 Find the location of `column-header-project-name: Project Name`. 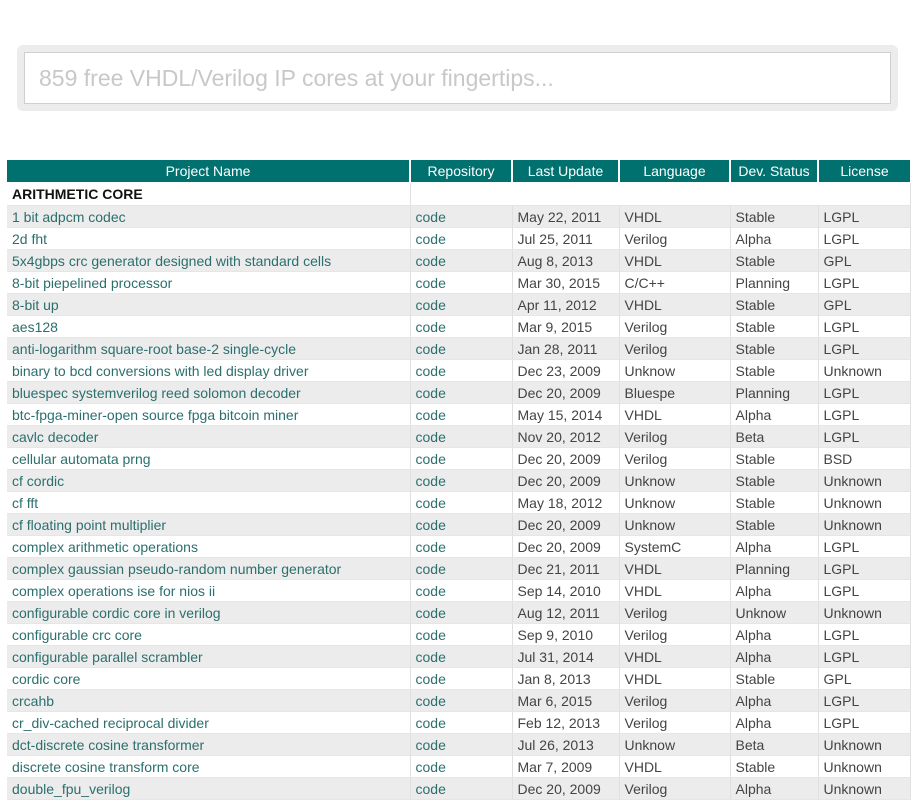

column-header-project-name: Project Name is located at coordinates (209, 171).